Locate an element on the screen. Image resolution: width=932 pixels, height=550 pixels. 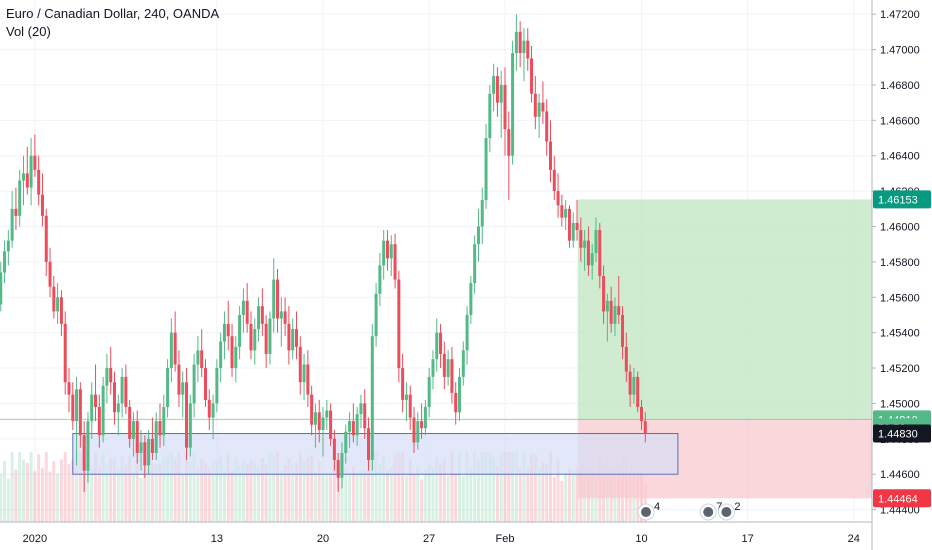
event-marker: 2 is located at coordinates (729, 511).